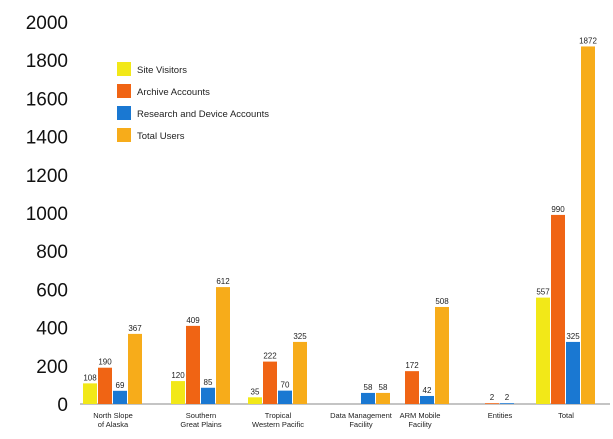  Describe the element at coordinates (193, 320) in the screenshot. I see `data-label: 409` at that location.